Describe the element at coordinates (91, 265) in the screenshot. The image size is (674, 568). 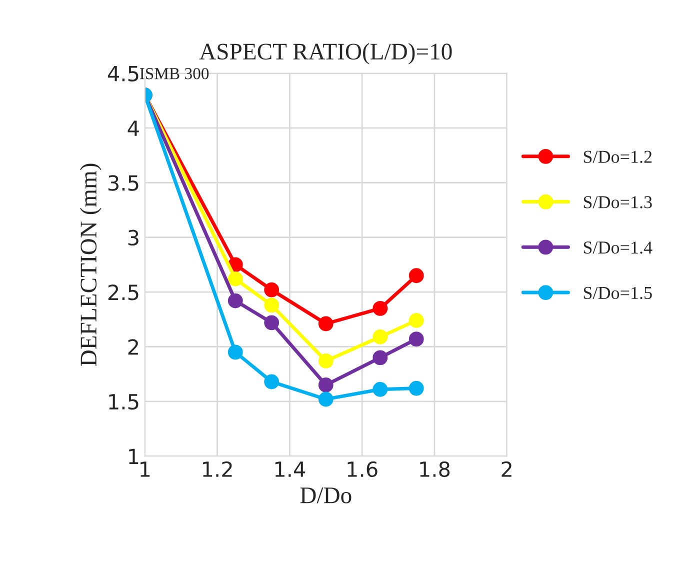
I see `y-axis-title: DEFLECTION (mm)` at that location.